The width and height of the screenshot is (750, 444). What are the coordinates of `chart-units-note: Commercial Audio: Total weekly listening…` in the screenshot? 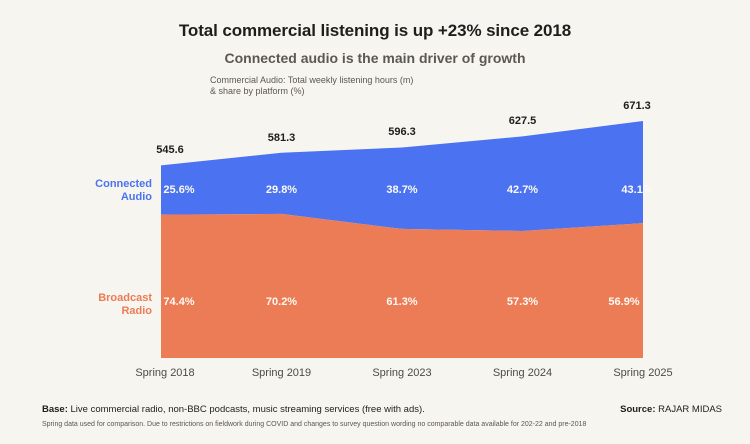 It's located at (480, 86).